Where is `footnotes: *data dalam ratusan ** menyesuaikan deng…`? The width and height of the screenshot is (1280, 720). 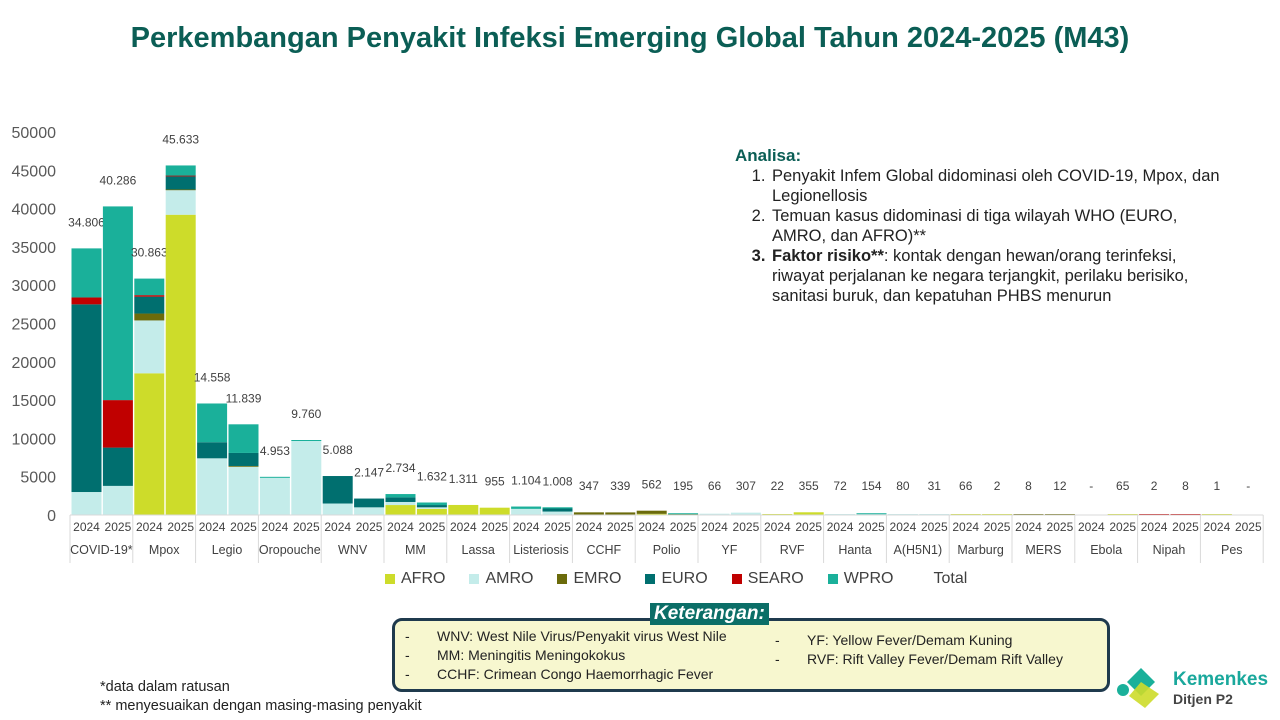
footnotes: *data dalam ratusan ** menyesuaikan deng… is located at coordinates (261, 697).